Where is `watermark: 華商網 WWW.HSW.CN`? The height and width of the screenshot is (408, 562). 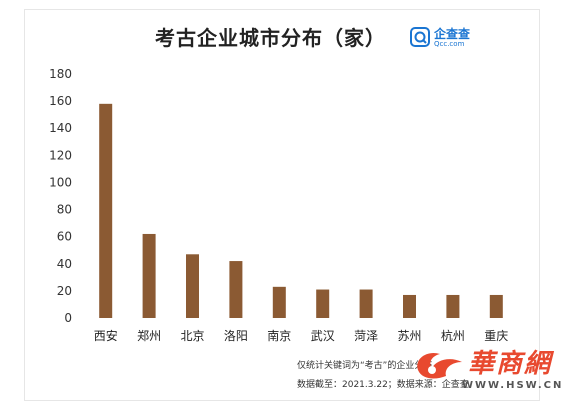 watermark: 華商網 WWW.HSW.CN is located at coordinates (486, 370).